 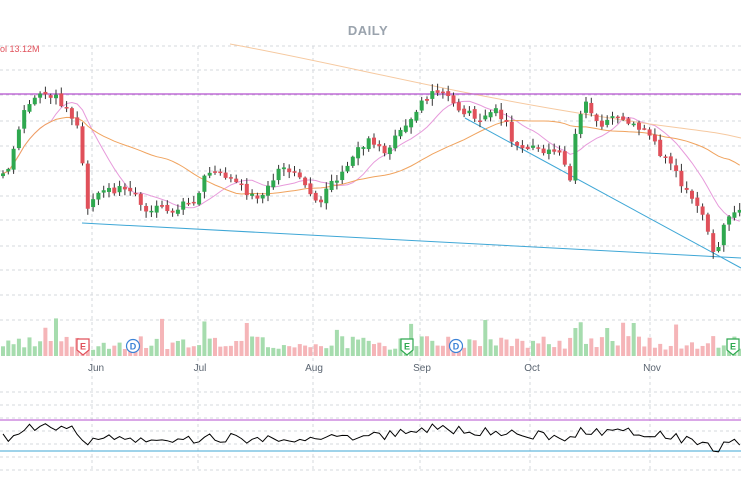 I want to click on month-tick-label: Jul, so click(x=200, y=368).